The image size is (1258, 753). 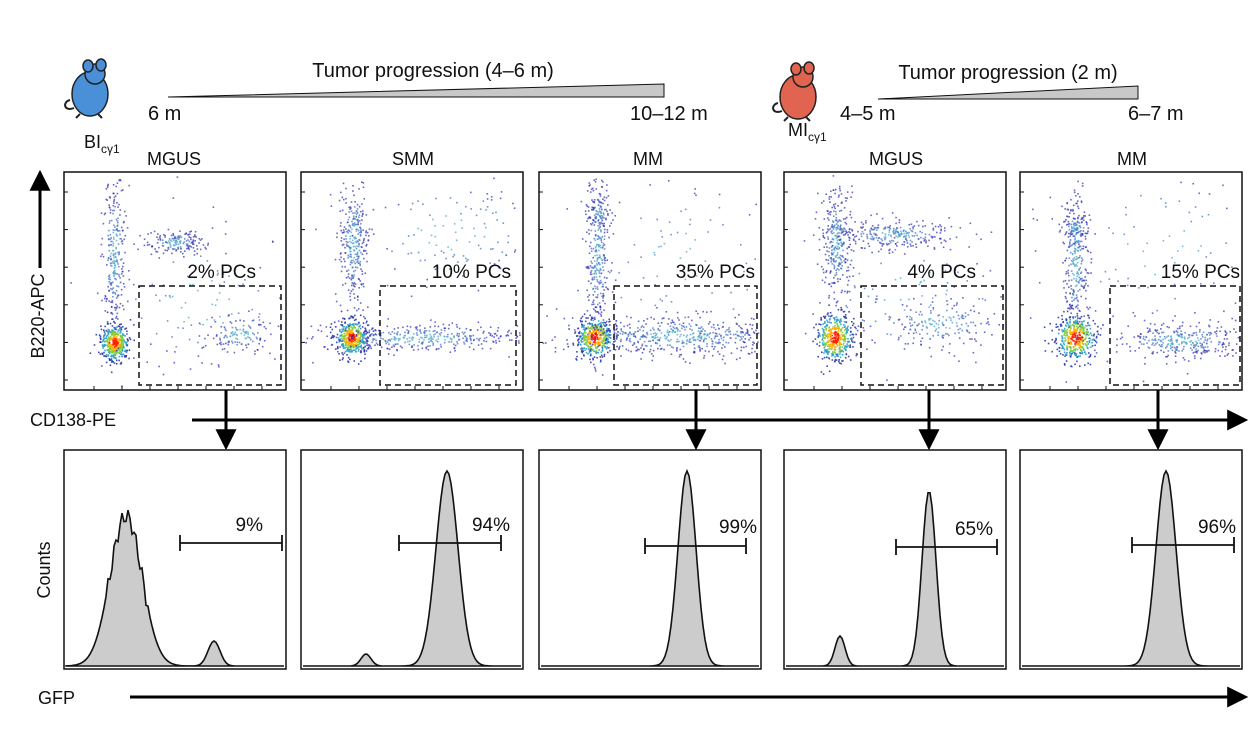 What do you see at coordinates (38, 315) in the screenshot?
I see `y-axis-label: B220-APC` at bounding box center [38, 315].